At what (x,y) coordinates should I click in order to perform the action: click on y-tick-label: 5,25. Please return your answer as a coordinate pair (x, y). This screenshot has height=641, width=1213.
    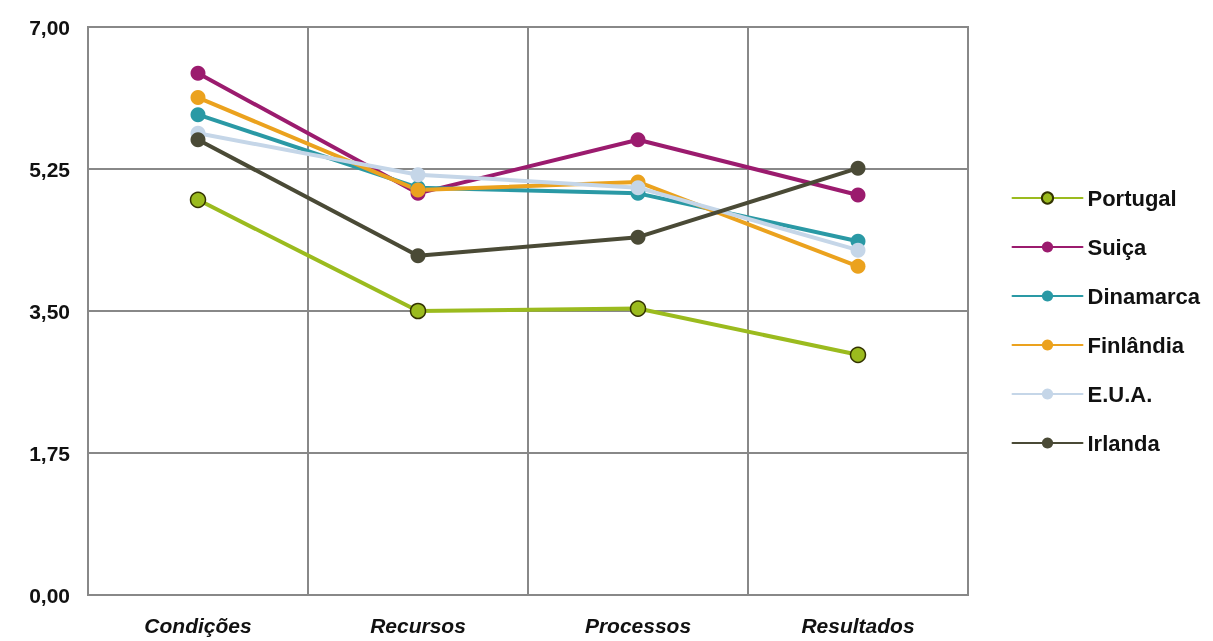
    Looking at the image, I should click on (50, 169).